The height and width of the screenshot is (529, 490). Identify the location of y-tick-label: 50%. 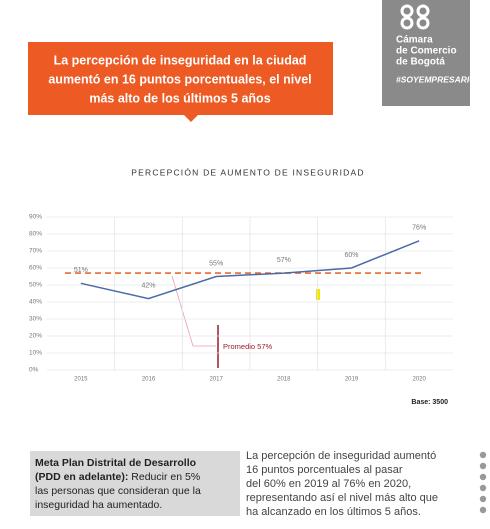
(35, 285).